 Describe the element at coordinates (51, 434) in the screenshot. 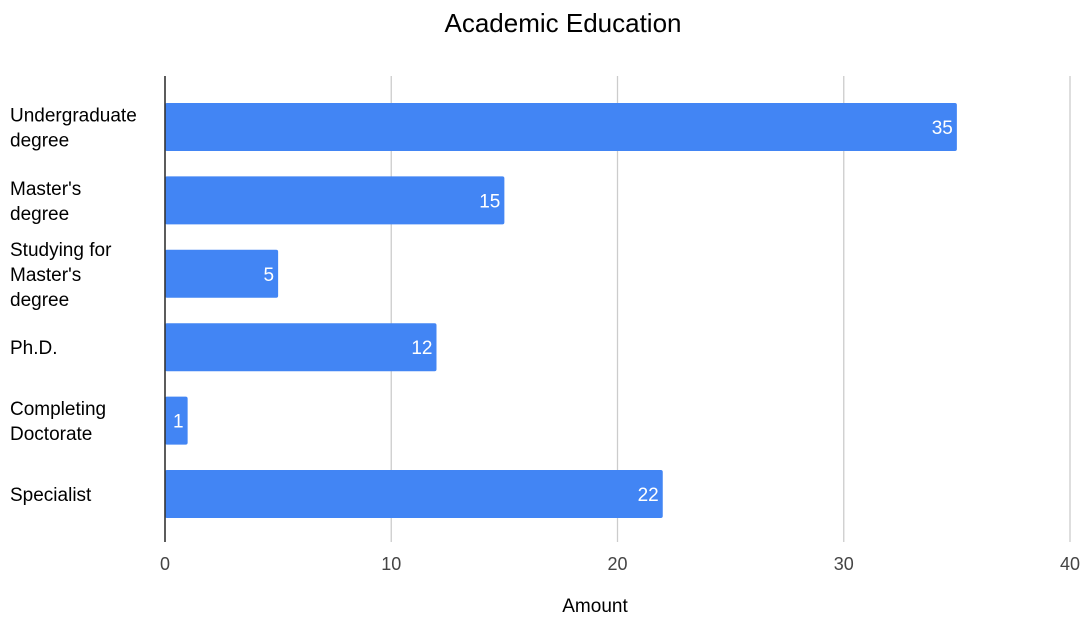

I see `category-label-line: Doctorate` at that location.